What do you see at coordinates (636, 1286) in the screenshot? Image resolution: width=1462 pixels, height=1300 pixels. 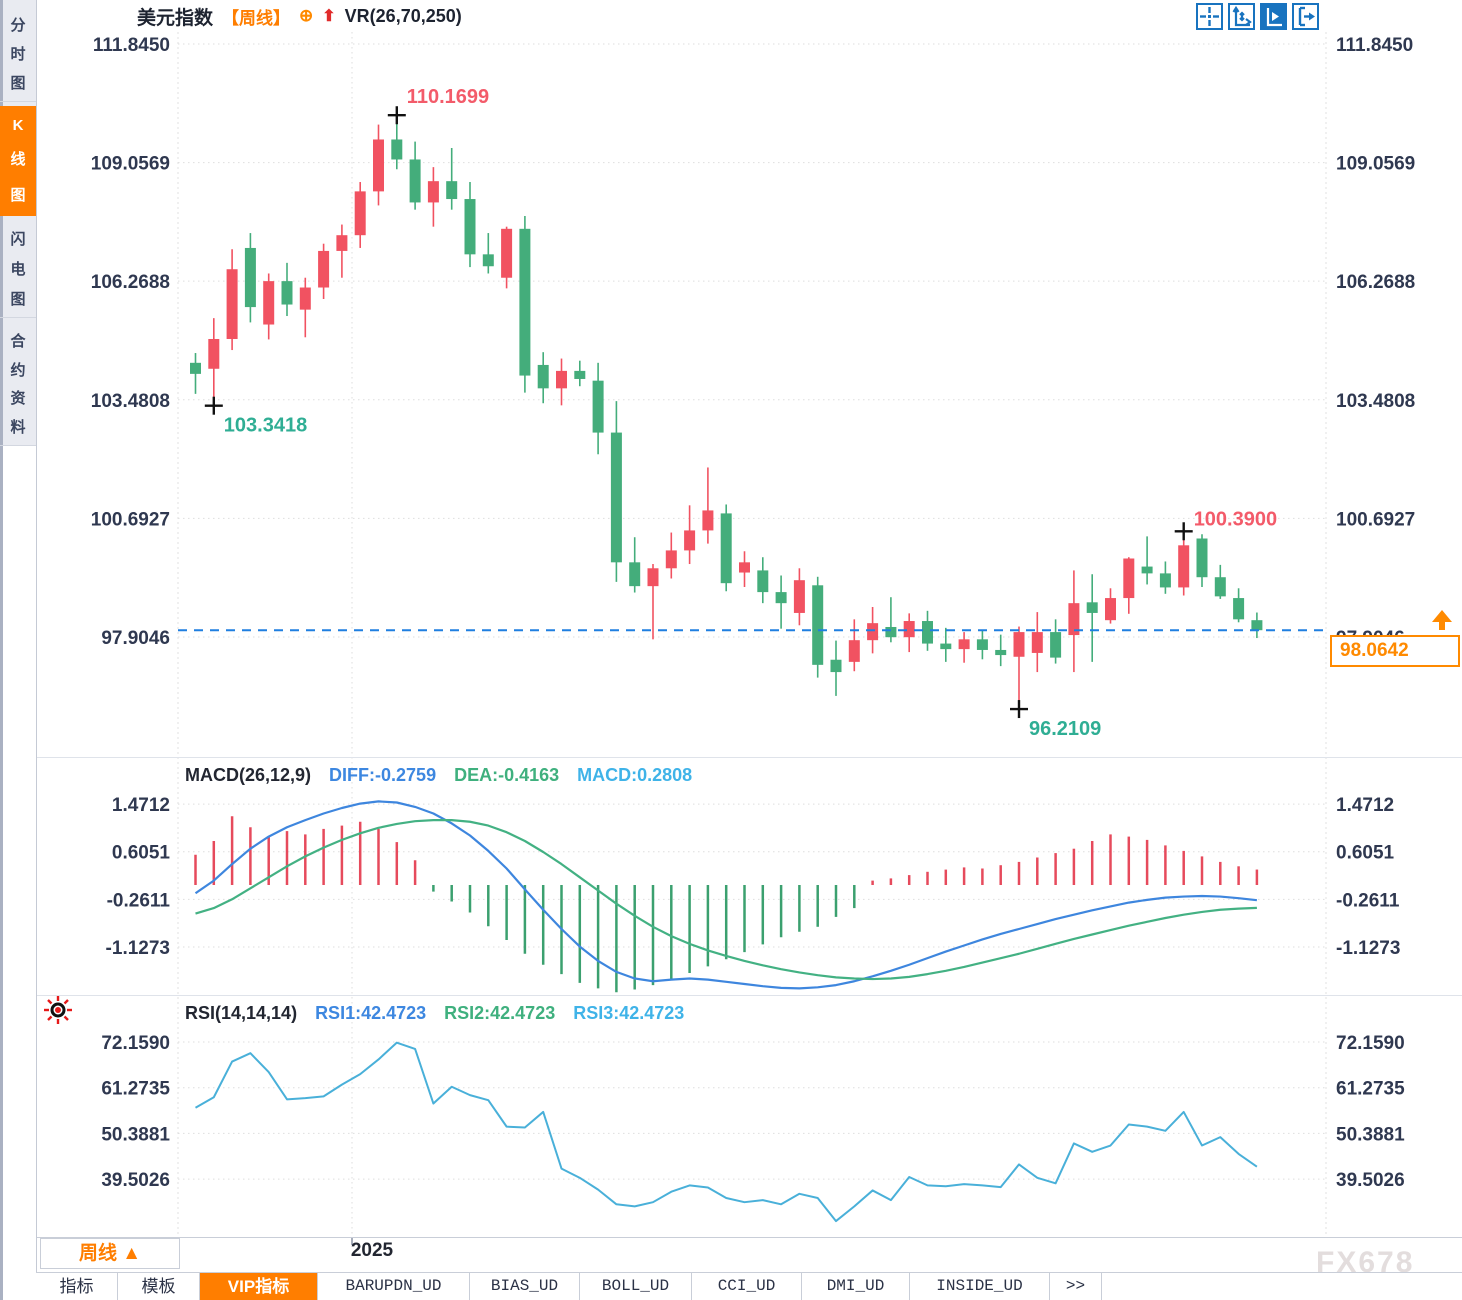 I see `bottom-tab-6: BOLL_UD` at bounding box center [636, 1286].